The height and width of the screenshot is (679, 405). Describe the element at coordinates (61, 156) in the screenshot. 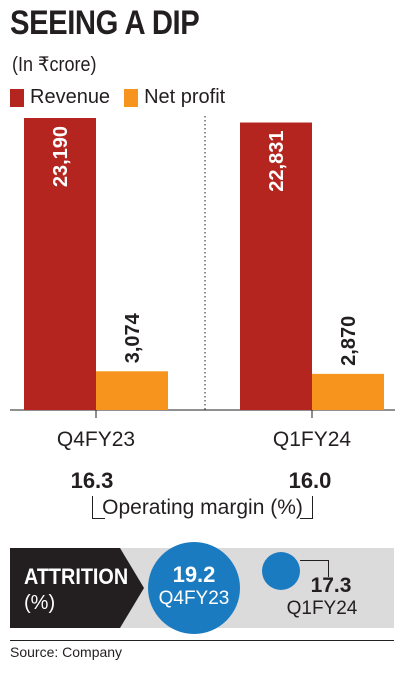

I see `data-label-revenue-q4fy23: 23,190` at that location.